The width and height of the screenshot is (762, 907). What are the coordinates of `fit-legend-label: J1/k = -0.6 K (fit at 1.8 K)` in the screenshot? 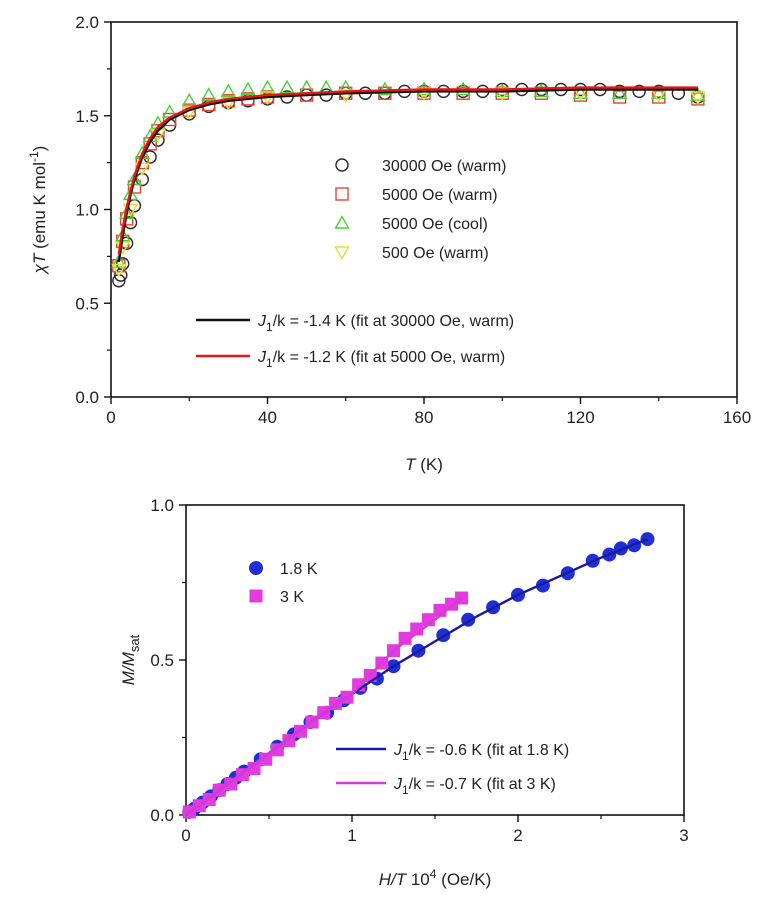 It's located at (481, 752).